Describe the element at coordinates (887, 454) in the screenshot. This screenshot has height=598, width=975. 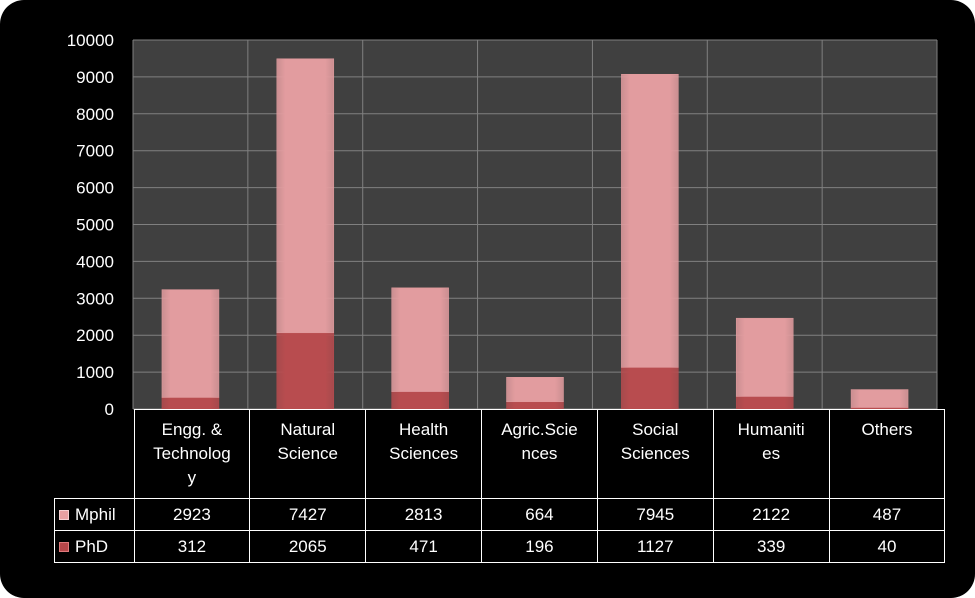
I see `category-label: Others` at that location.